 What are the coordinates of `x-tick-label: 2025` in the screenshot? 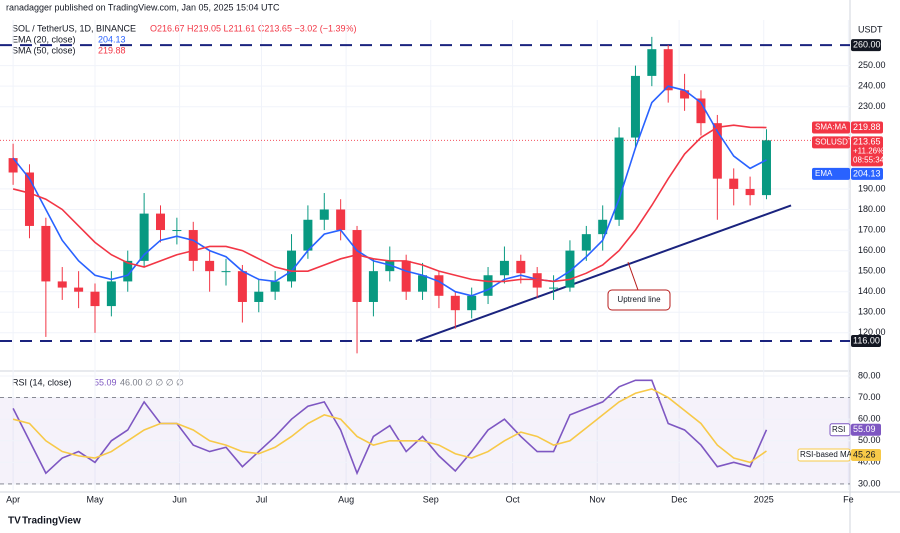 It's located at (764, 499).